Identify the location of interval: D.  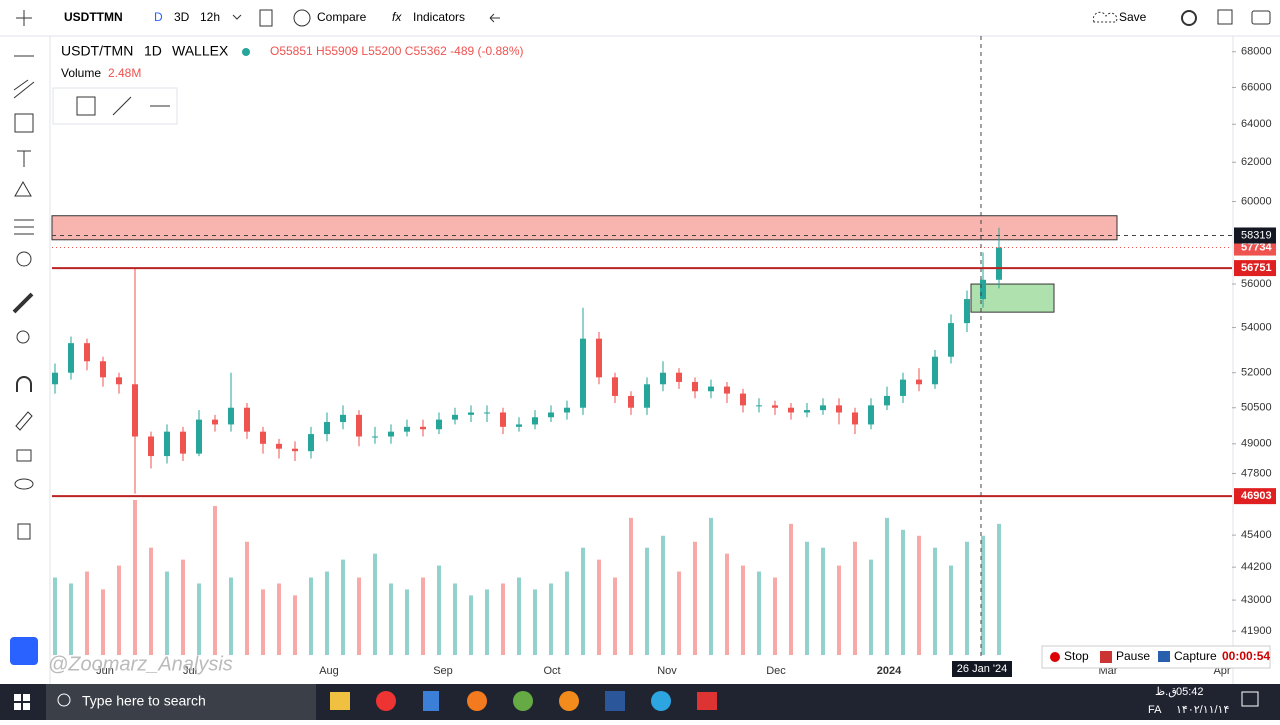
(158, 17).